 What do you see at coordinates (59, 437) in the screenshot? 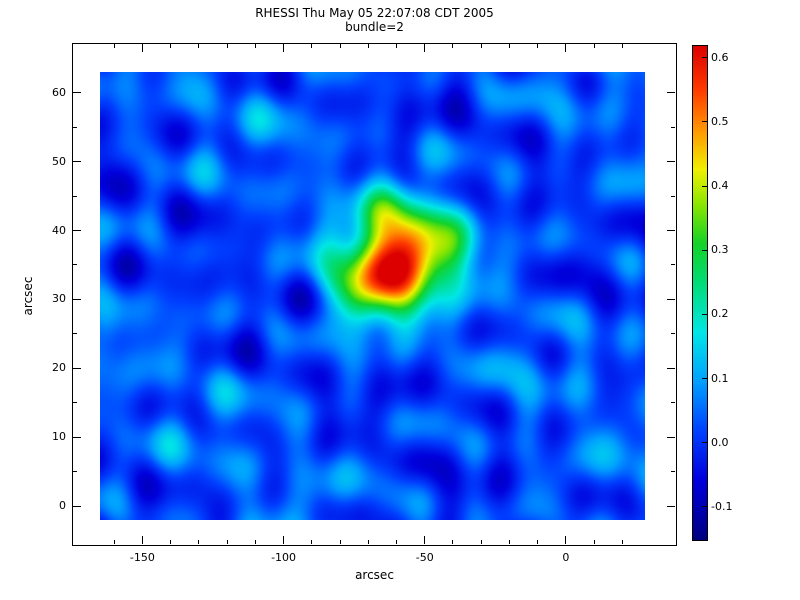
I see `y-tick-label: 10` at bounding box center [59, 437].